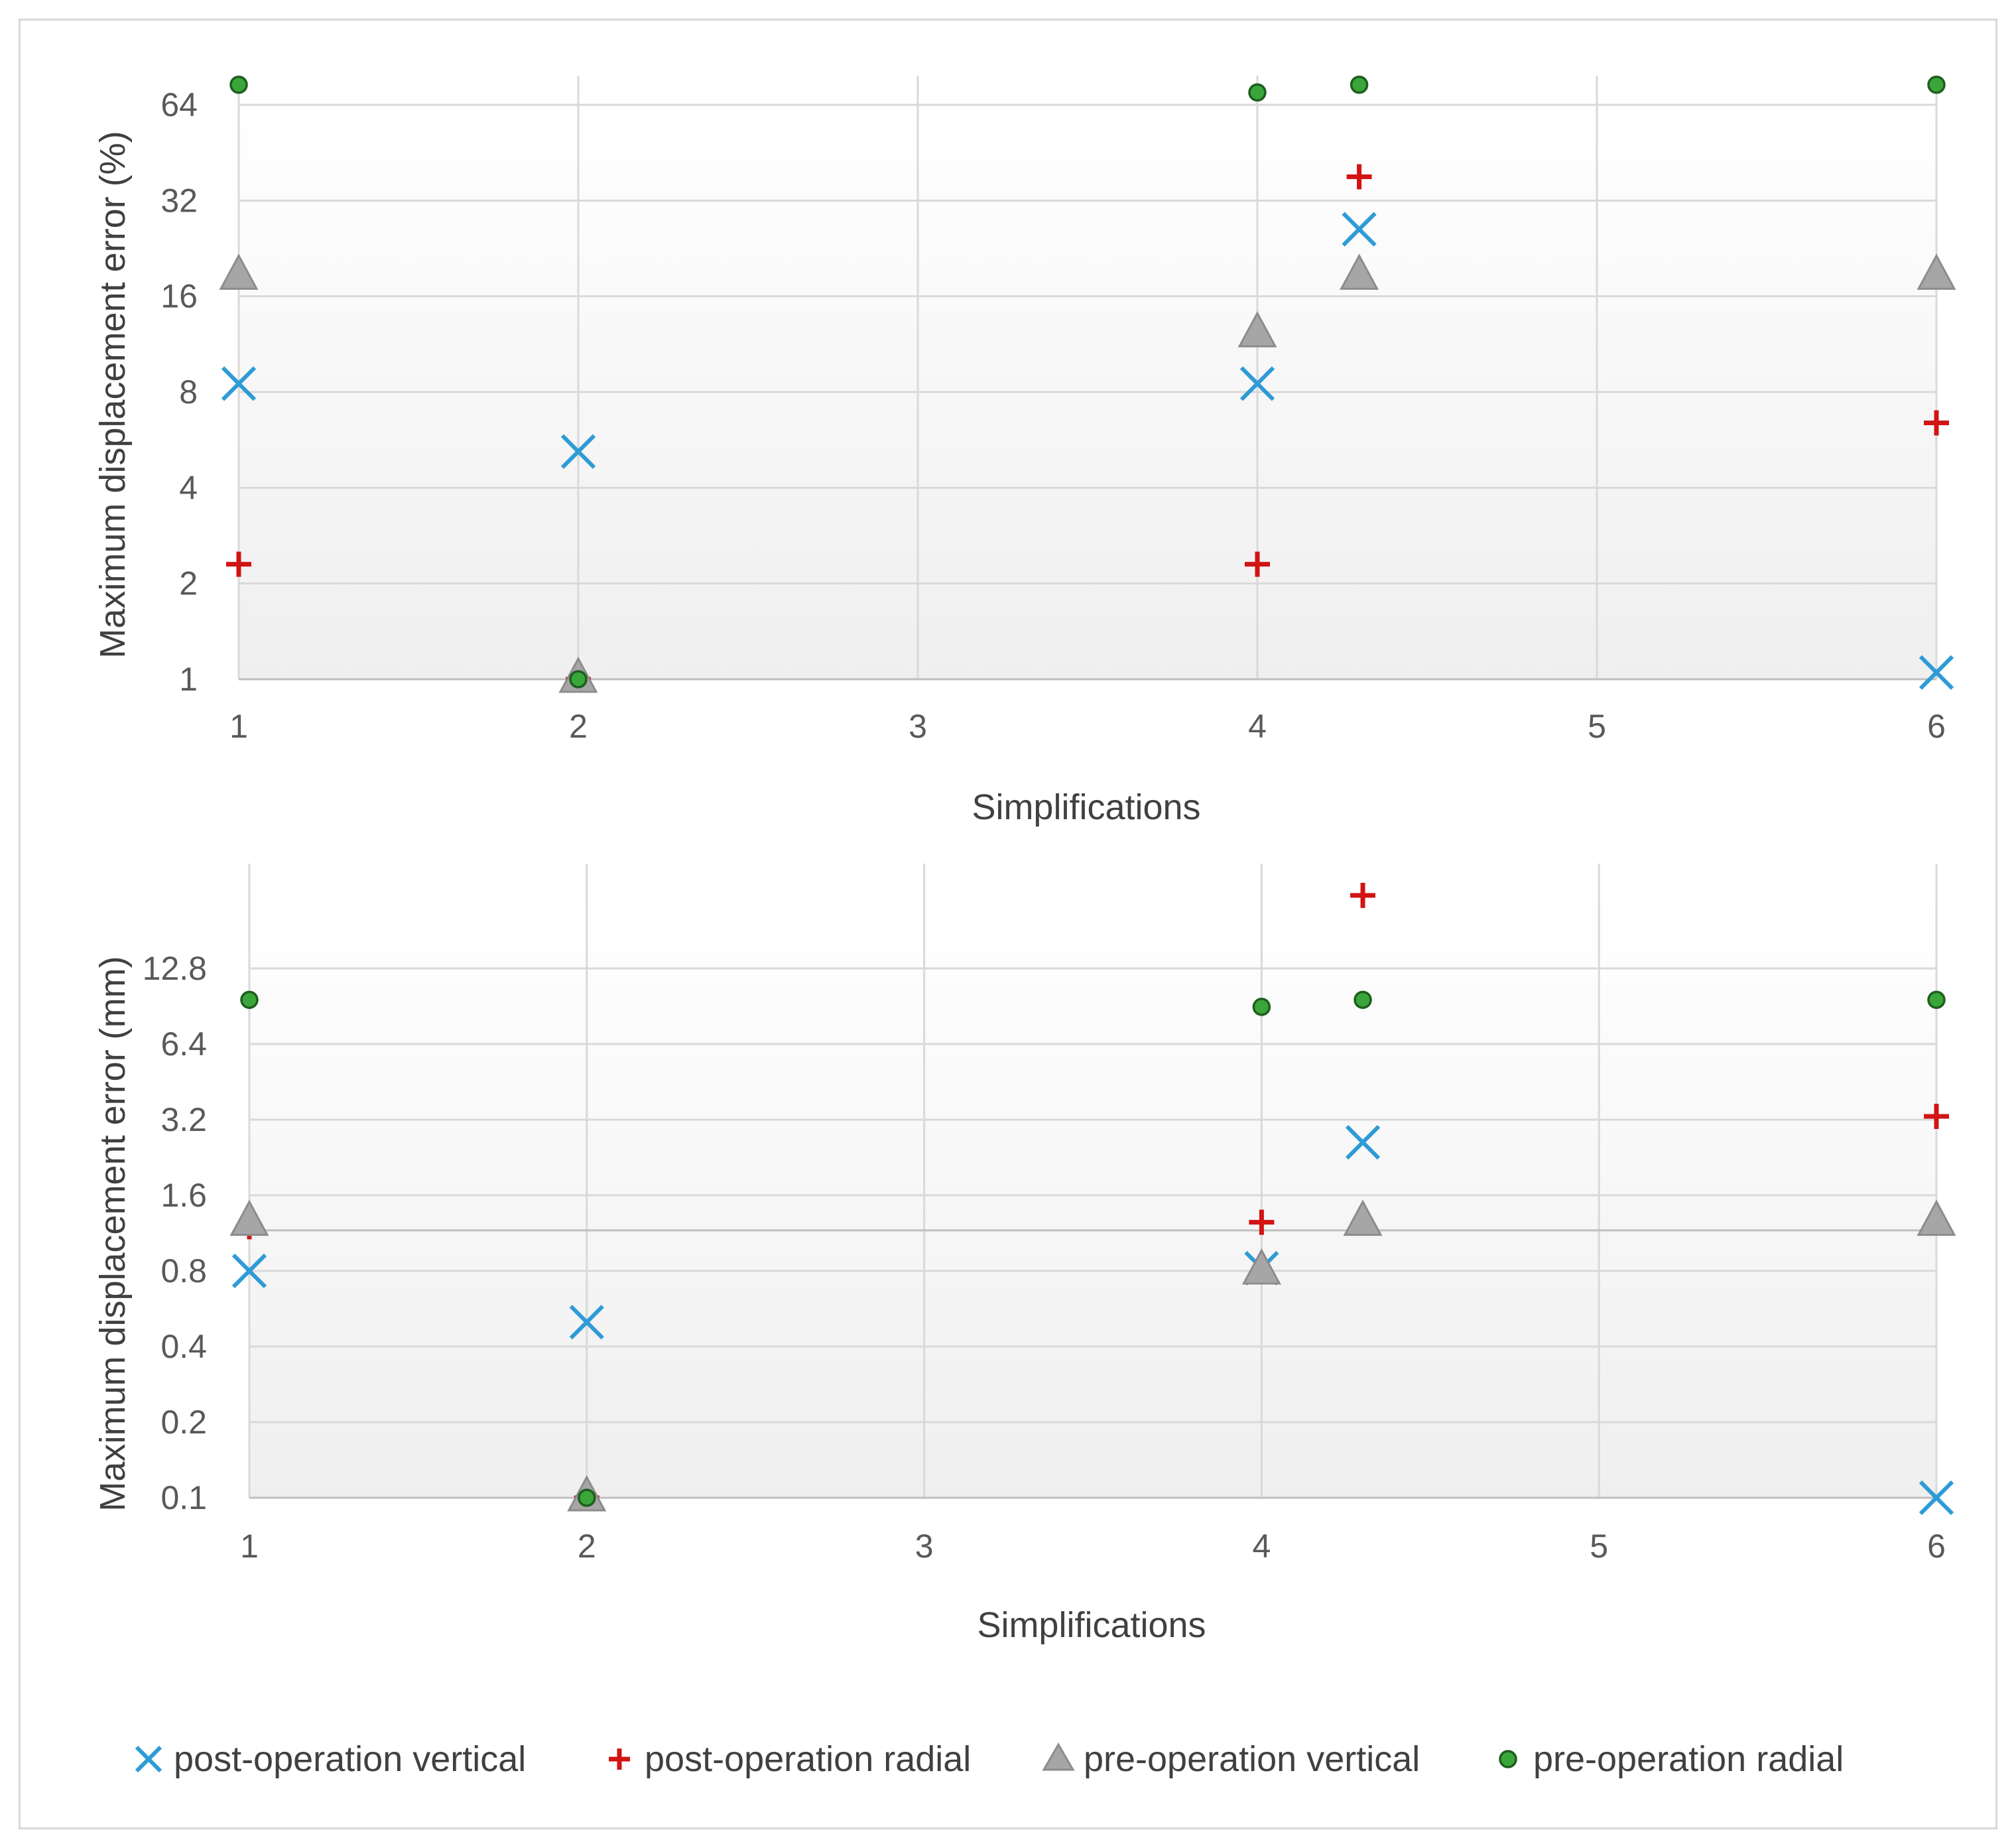 Image resolution: width=2016 pixels, height=1848 pixels. I want to click on chart-top-x-tick-label: 1, so click(238, 726).